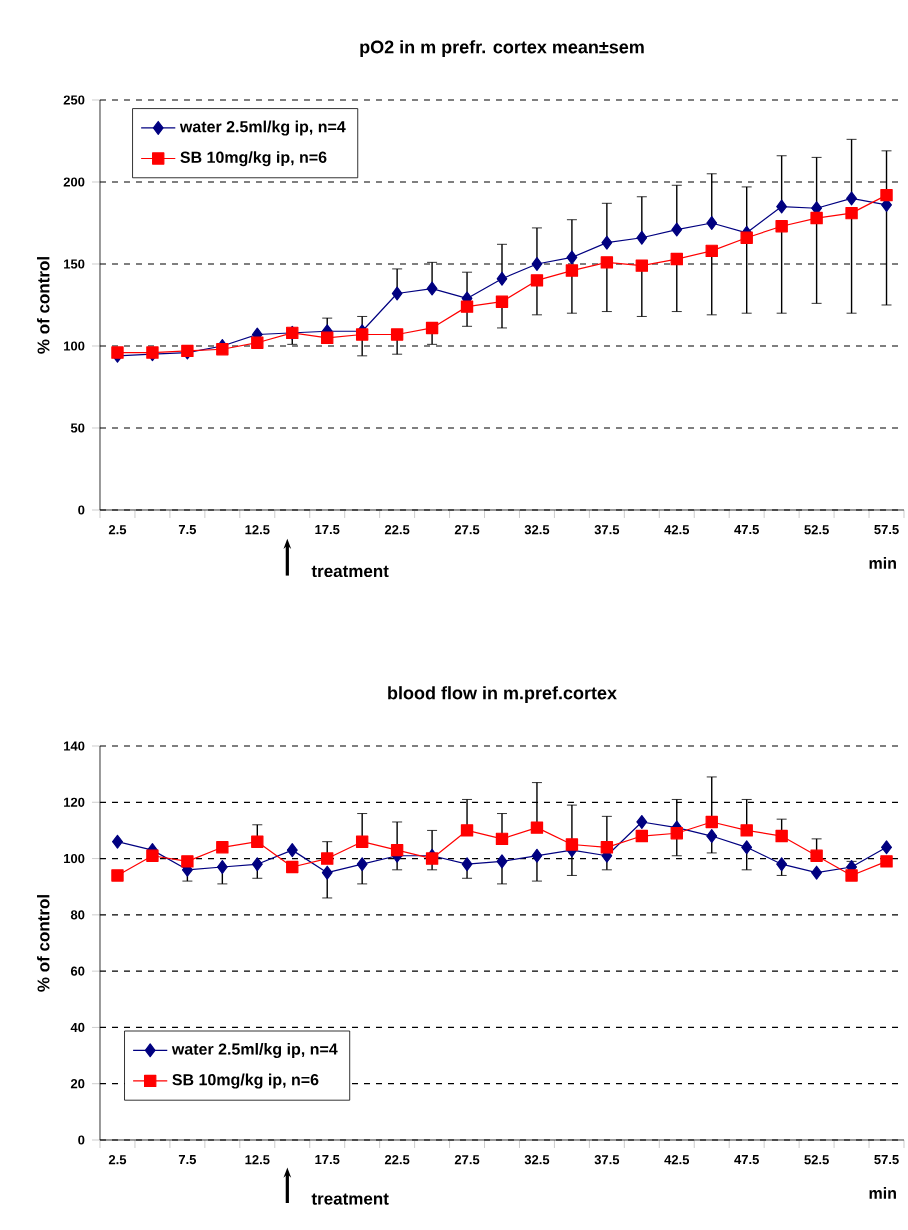 This screenshot has width=908, height=1230. I want to click on y-tick-label: 40, so click(77, 1027).